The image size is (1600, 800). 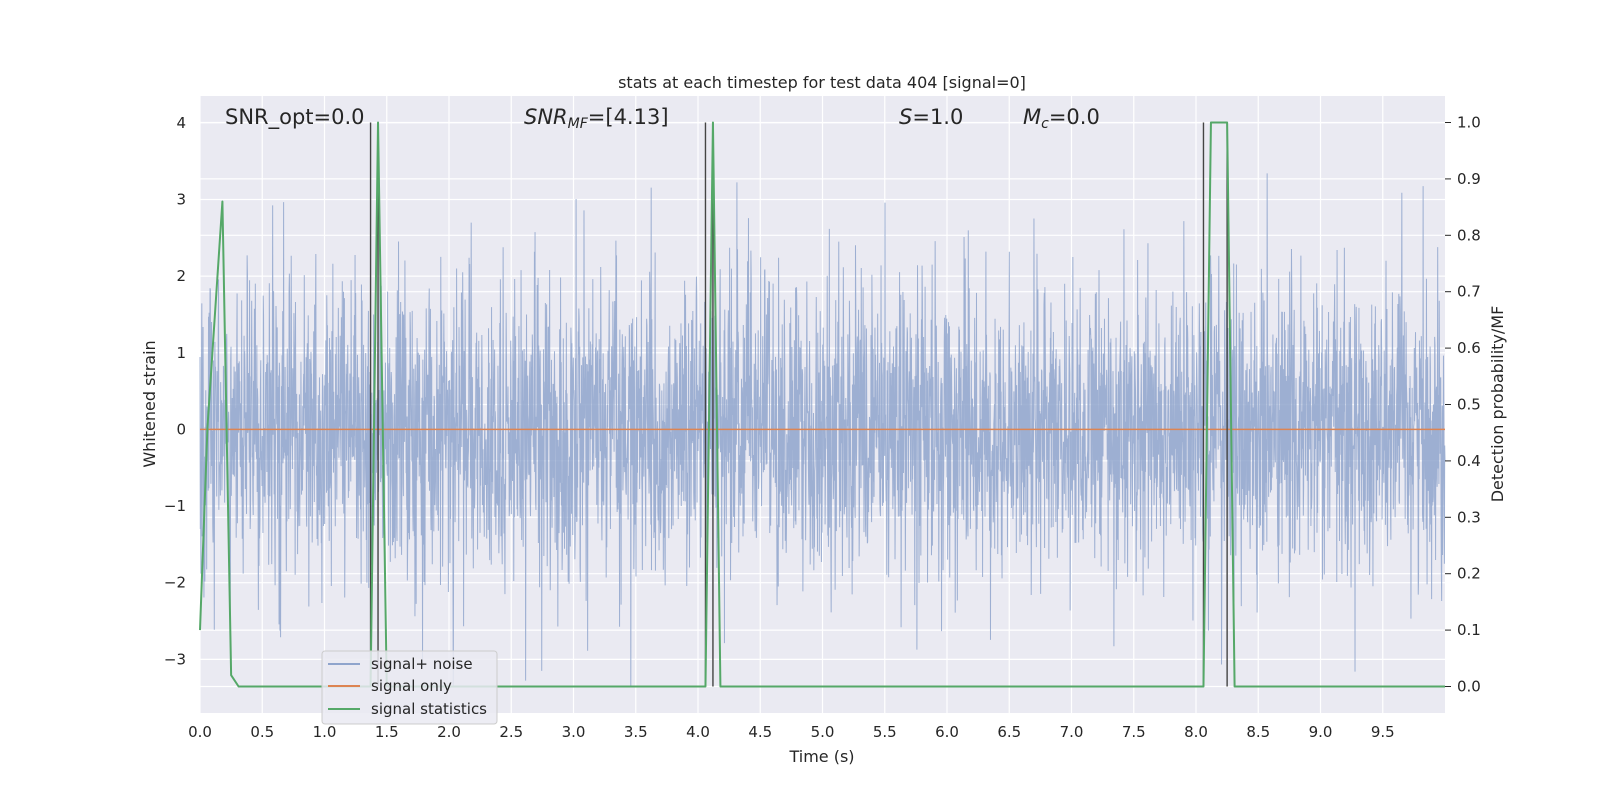 What do you see at coordinates (175, 506) in the screenshot?
I see `y-tick-label: −1` at bounding box center [175, 506].